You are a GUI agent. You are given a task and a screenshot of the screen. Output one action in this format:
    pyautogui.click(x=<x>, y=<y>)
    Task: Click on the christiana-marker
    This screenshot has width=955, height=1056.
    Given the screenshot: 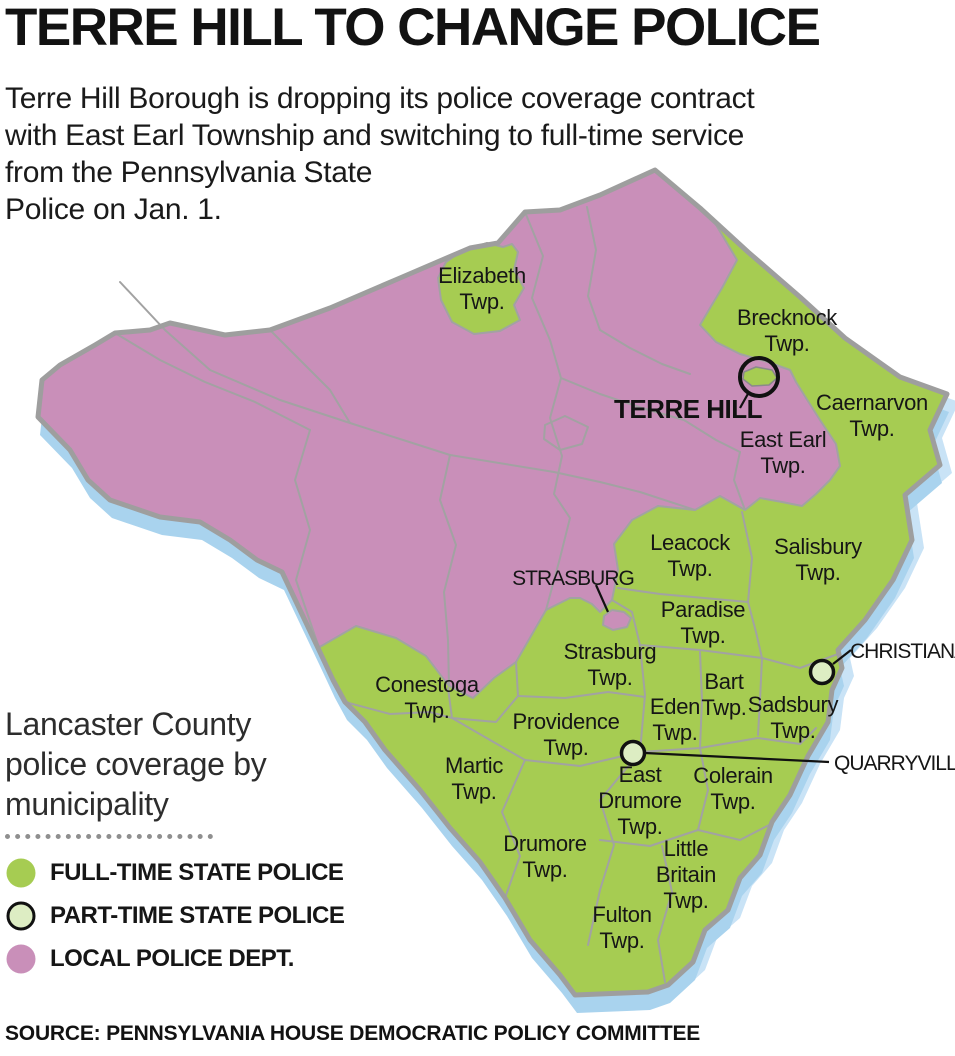 What is the action you would take?
    pyautogui.click(x=822, y=672)
    